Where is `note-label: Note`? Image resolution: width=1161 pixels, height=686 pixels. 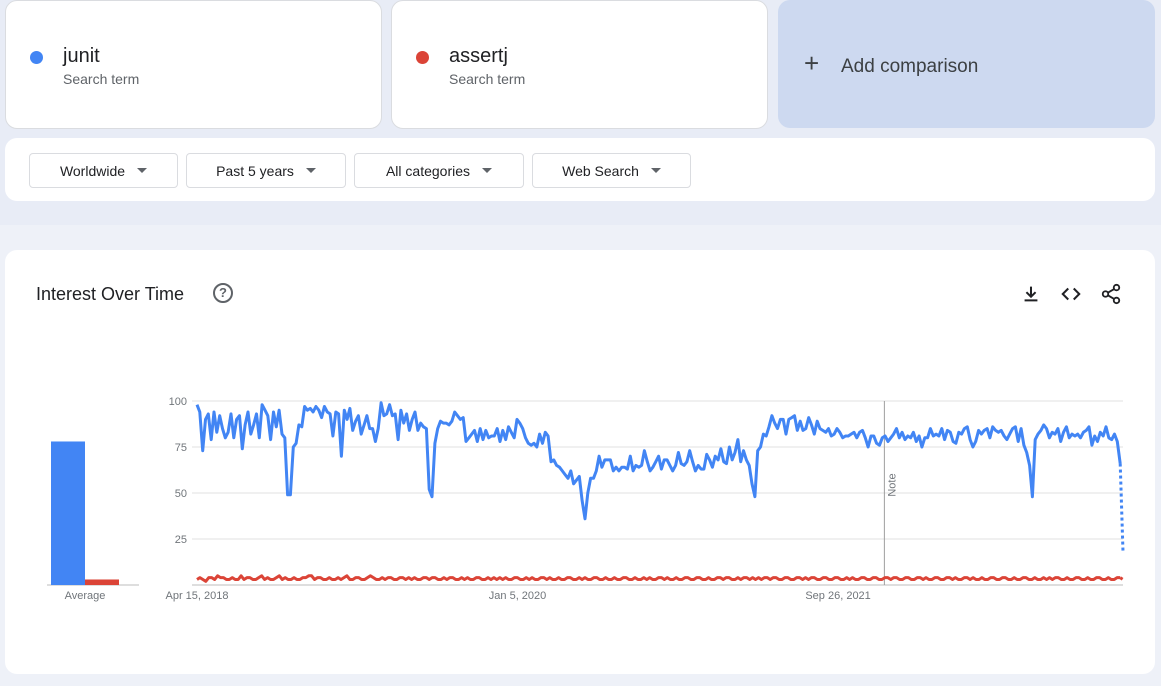 note-label: Note is located at coordinates (892, 484).